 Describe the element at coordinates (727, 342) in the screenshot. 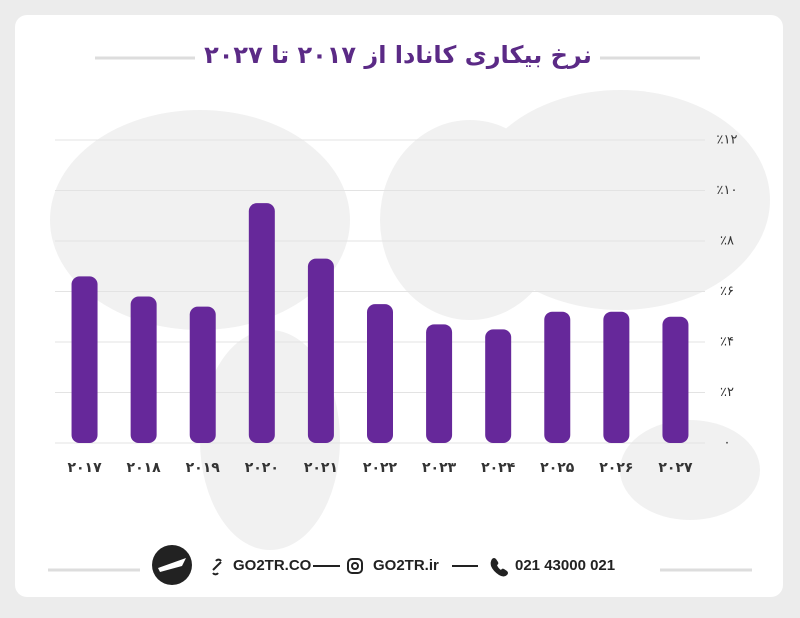

I see `y-tick-label: ٪۴` at that location.